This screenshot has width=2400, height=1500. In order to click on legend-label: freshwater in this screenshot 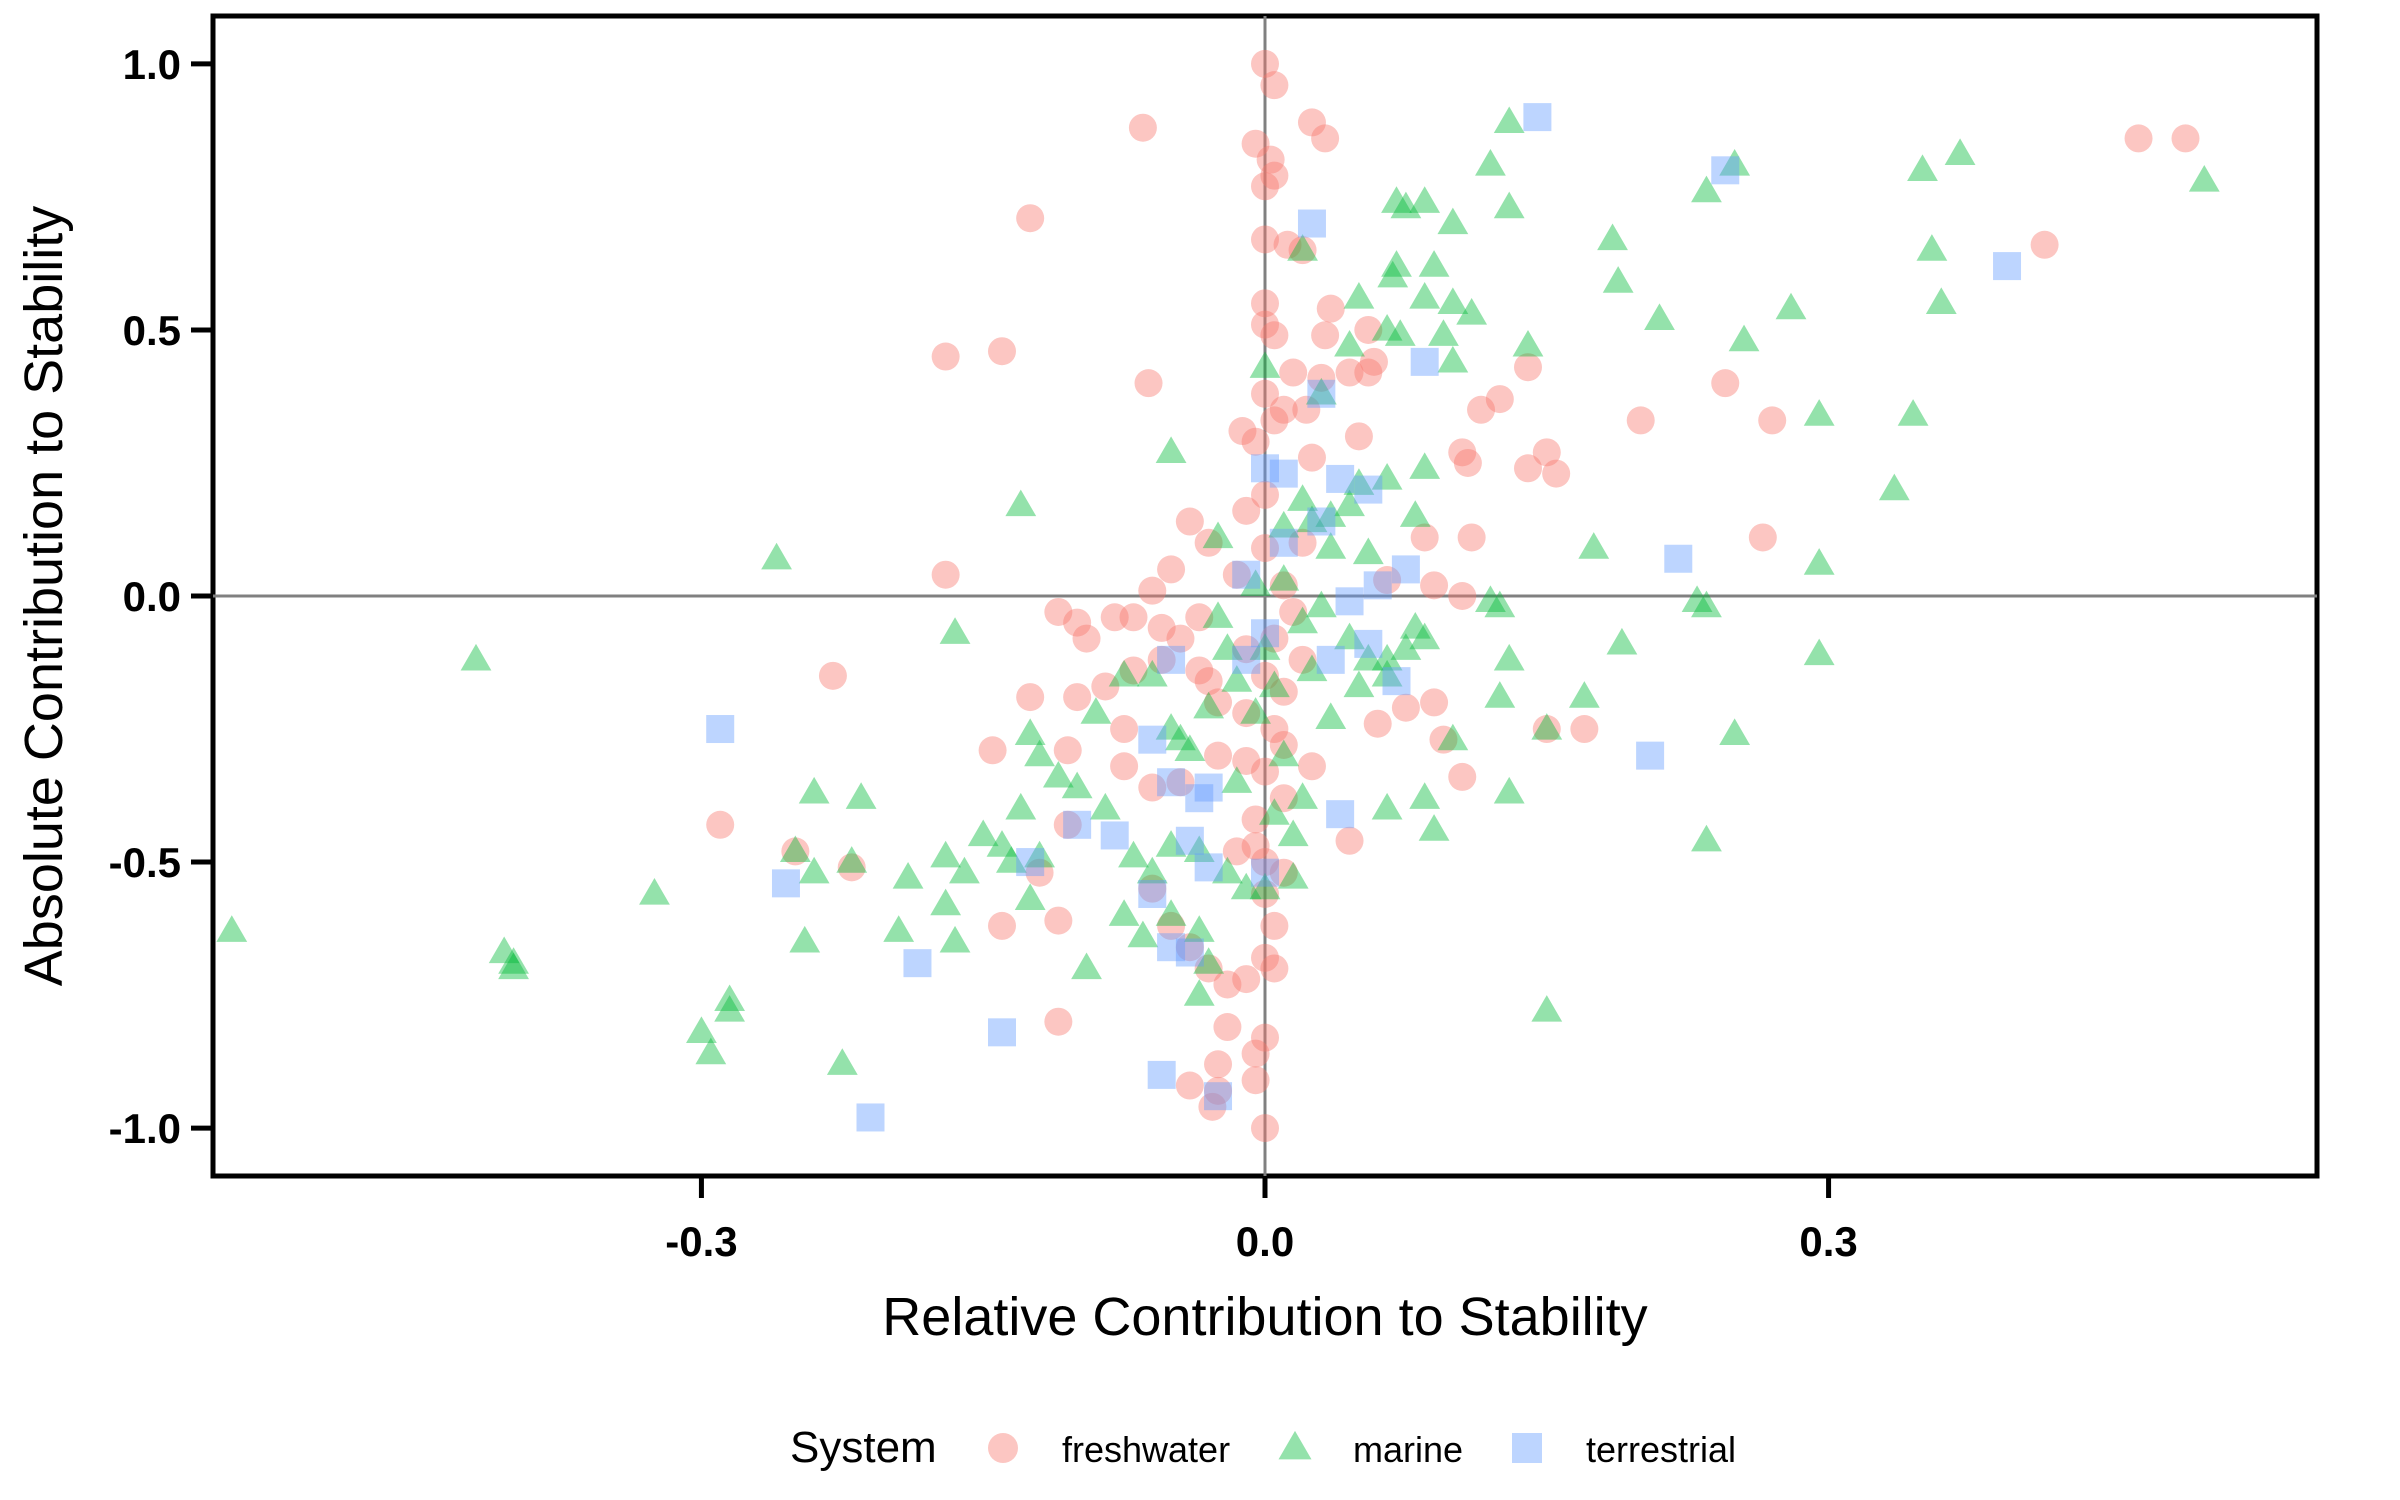, I will do `click(1146, 1449)`.